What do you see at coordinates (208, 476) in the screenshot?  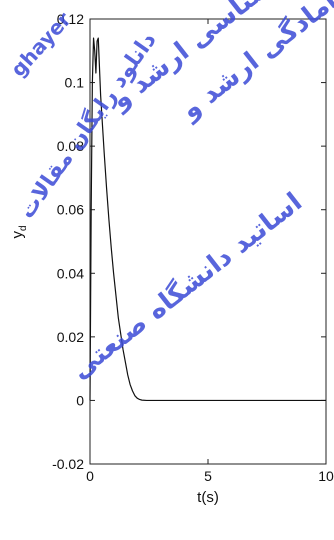 I see `x-tick-label: 5` at bounding box center [208, 476].